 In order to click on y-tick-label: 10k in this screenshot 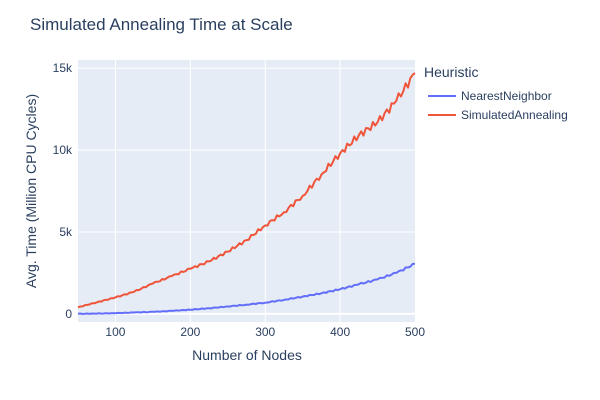, I will do `click(63, 150)`.